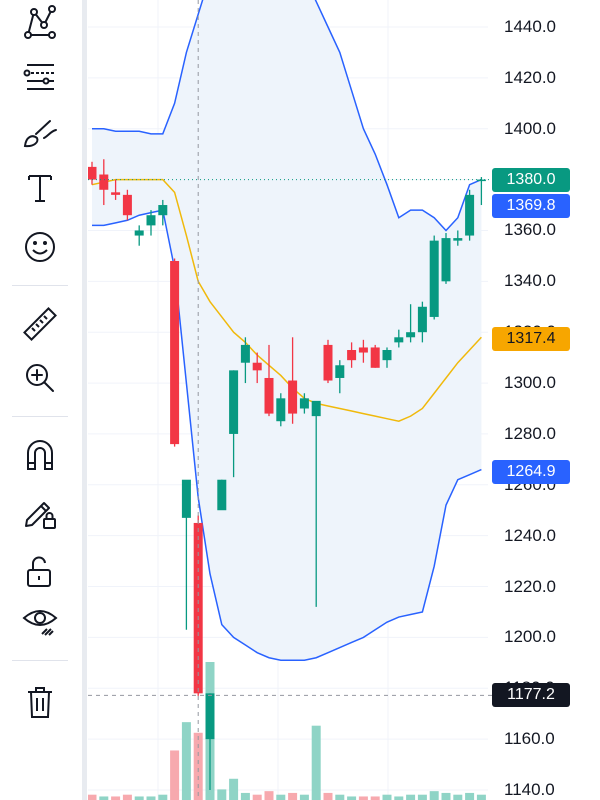 This screenshot has height=800, width=600. I want to click on brush-tool-button, so click(40, 132).